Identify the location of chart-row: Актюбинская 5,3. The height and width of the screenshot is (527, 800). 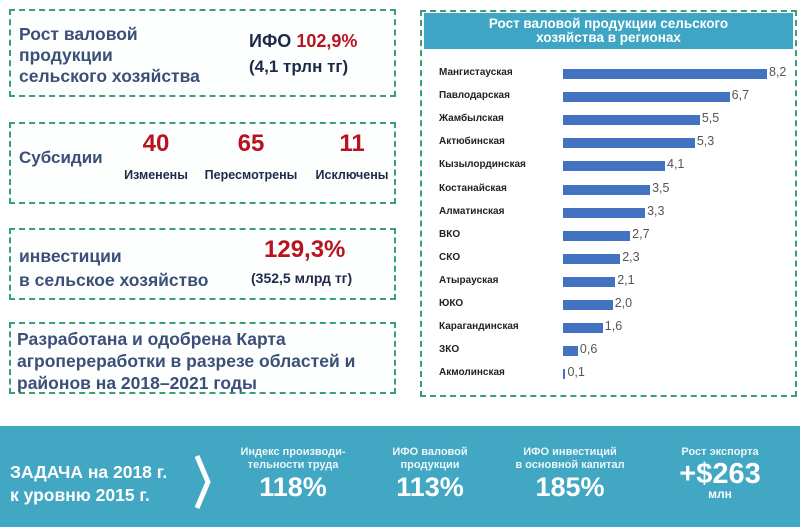
(609, 143).